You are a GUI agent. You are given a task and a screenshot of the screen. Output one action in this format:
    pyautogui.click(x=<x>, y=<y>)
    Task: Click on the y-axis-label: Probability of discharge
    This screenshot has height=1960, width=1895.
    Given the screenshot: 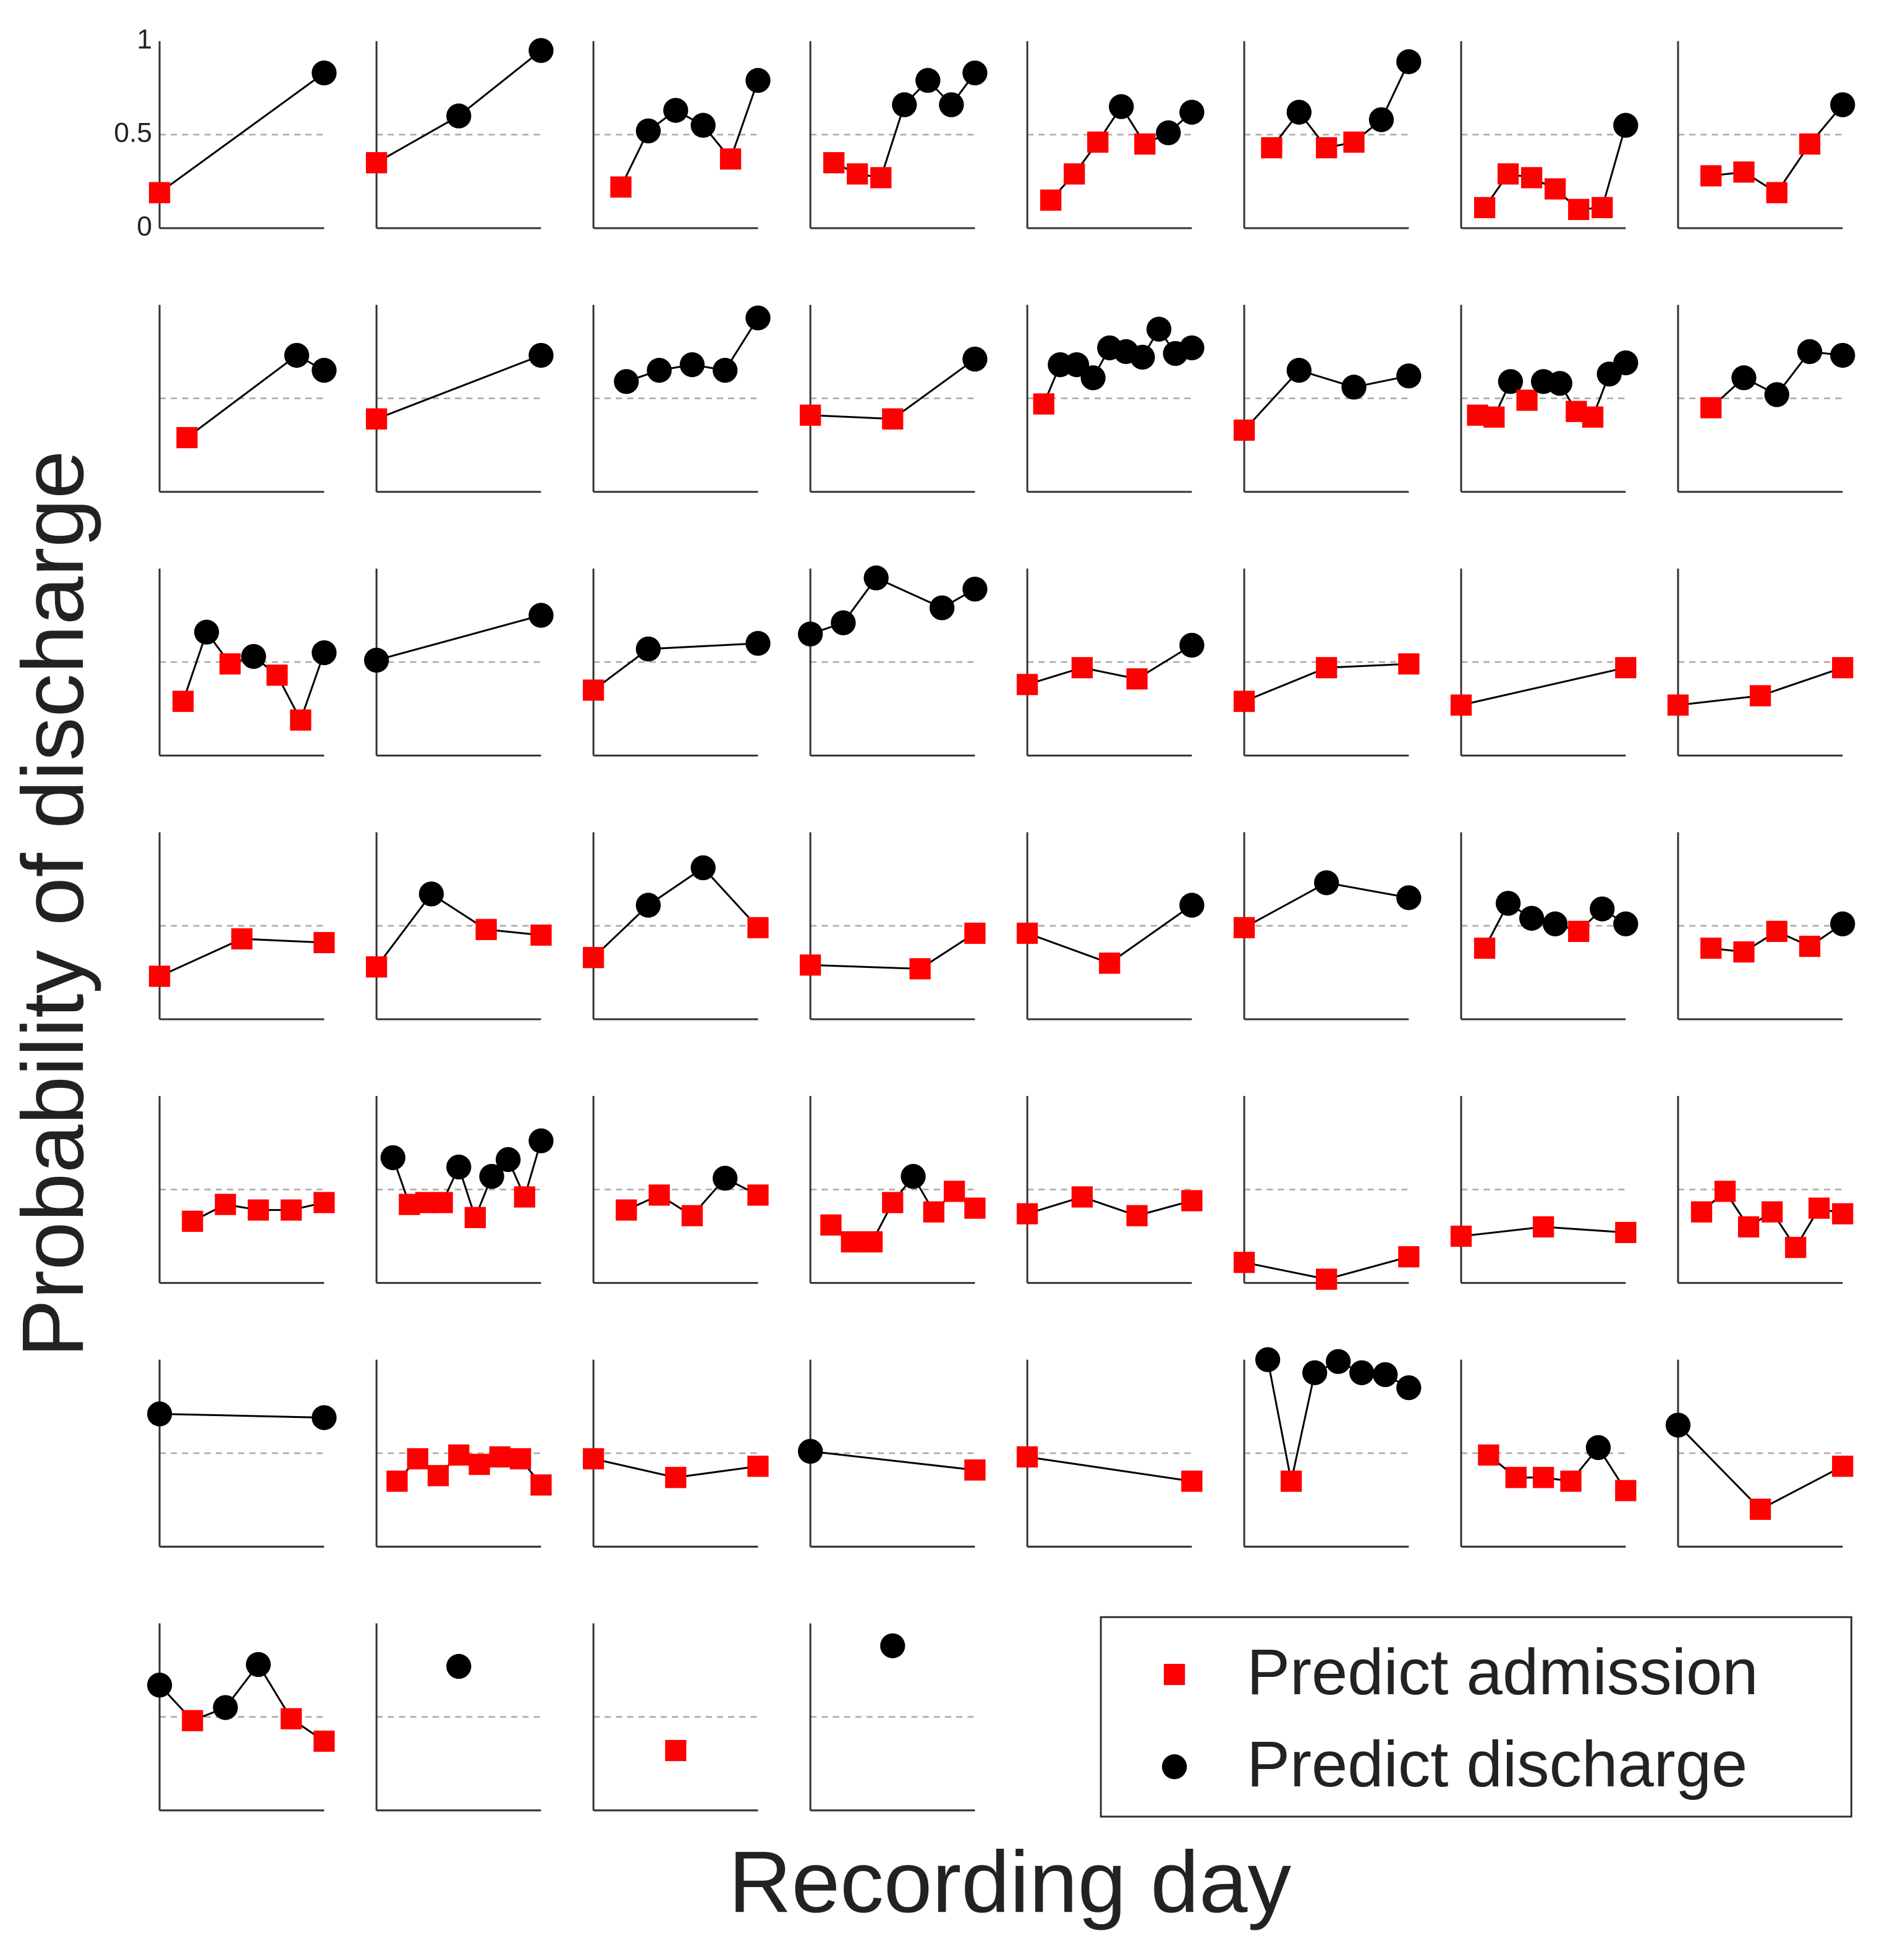 What is the action you would take?
    pyautogui.click(x=53, y=905)
    